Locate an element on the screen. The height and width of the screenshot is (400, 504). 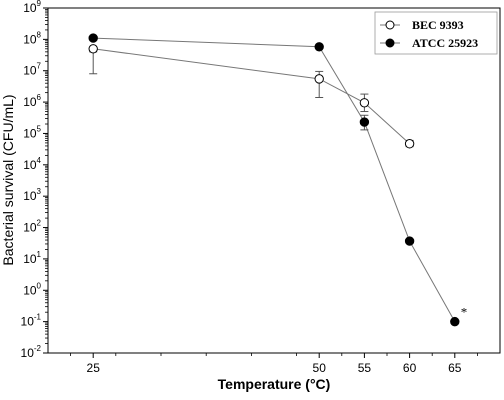
legend-box is located at coordinates (436, 33).